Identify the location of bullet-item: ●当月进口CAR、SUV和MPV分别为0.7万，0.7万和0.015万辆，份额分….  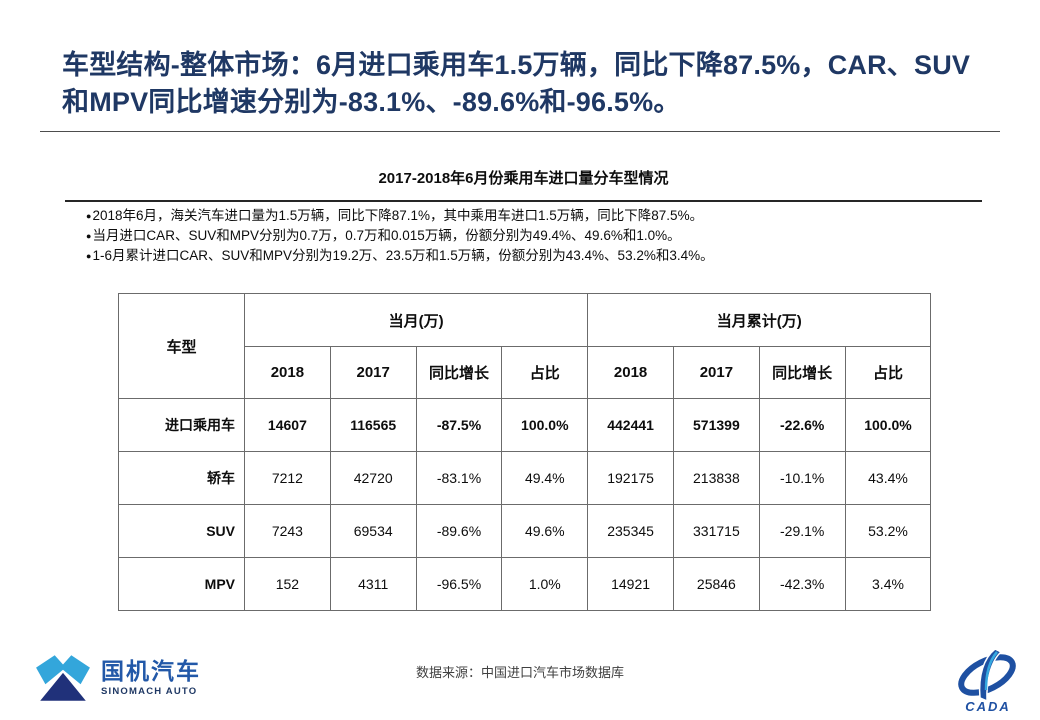
(526, 236).